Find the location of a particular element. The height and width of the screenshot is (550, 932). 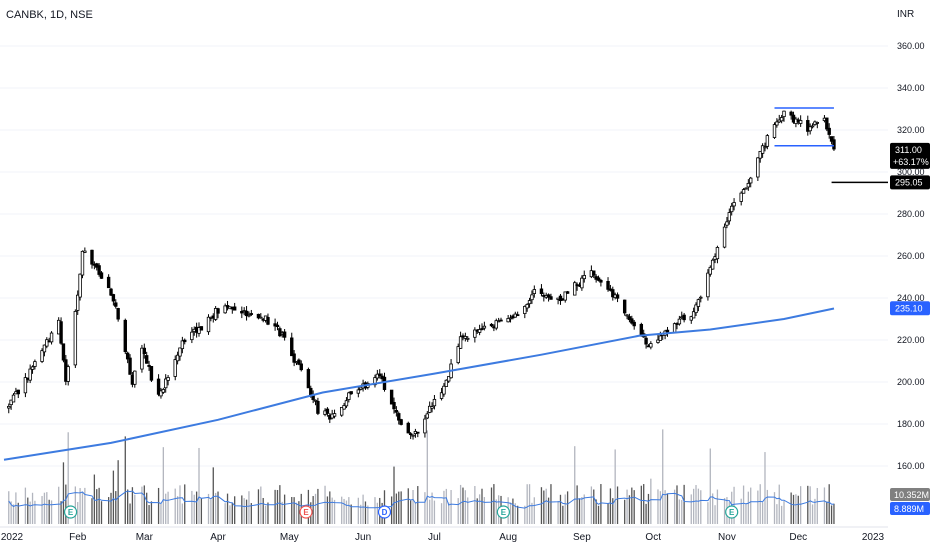

volume-average-line is located at coordinates (421, 499).